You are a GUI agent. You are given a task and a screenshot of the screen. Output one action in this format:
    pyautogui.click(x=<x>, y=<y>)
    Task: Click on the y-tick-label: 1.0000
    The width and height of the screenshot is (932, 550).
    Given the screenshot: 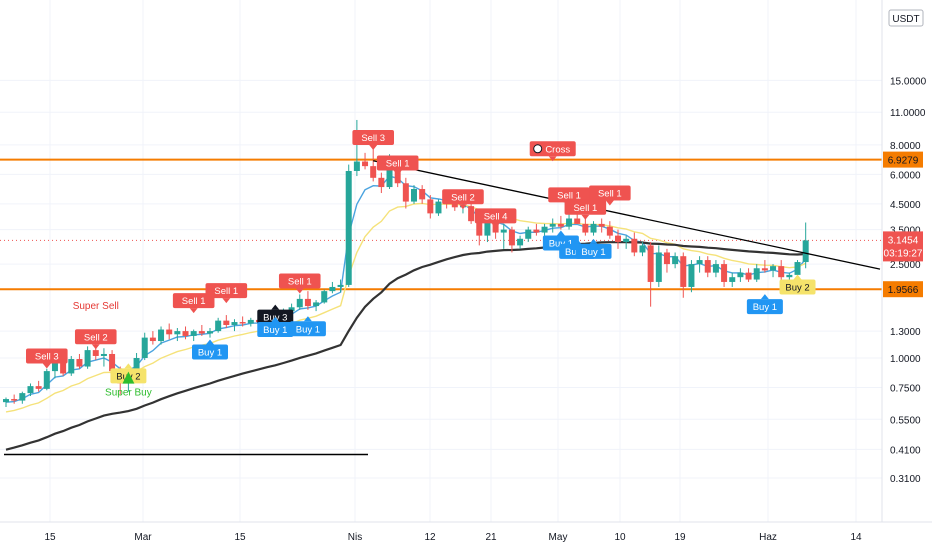 What is the action you would take?
    pyautogui.click(x=905, y=359)
    